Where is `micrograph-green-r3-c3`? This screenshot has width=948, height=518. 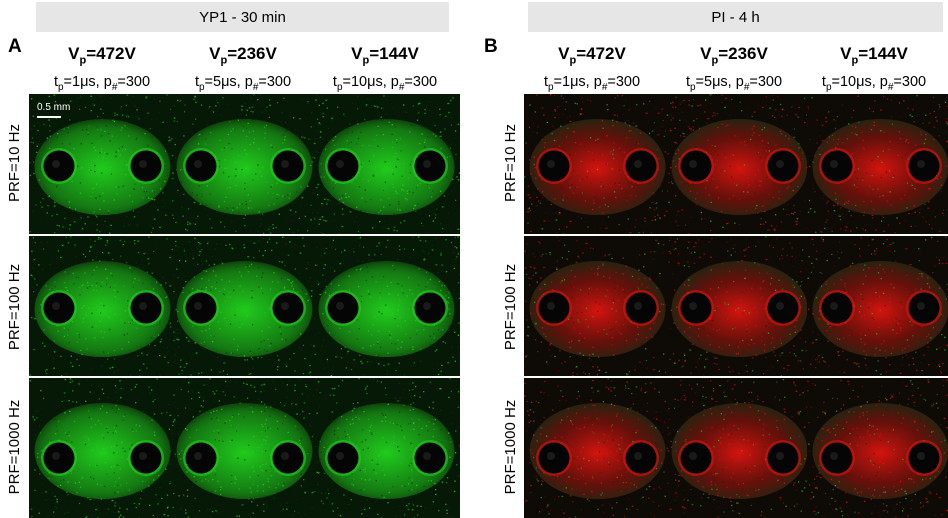
micrograph-green-r3-c3 is located at coordinates (386, 448).